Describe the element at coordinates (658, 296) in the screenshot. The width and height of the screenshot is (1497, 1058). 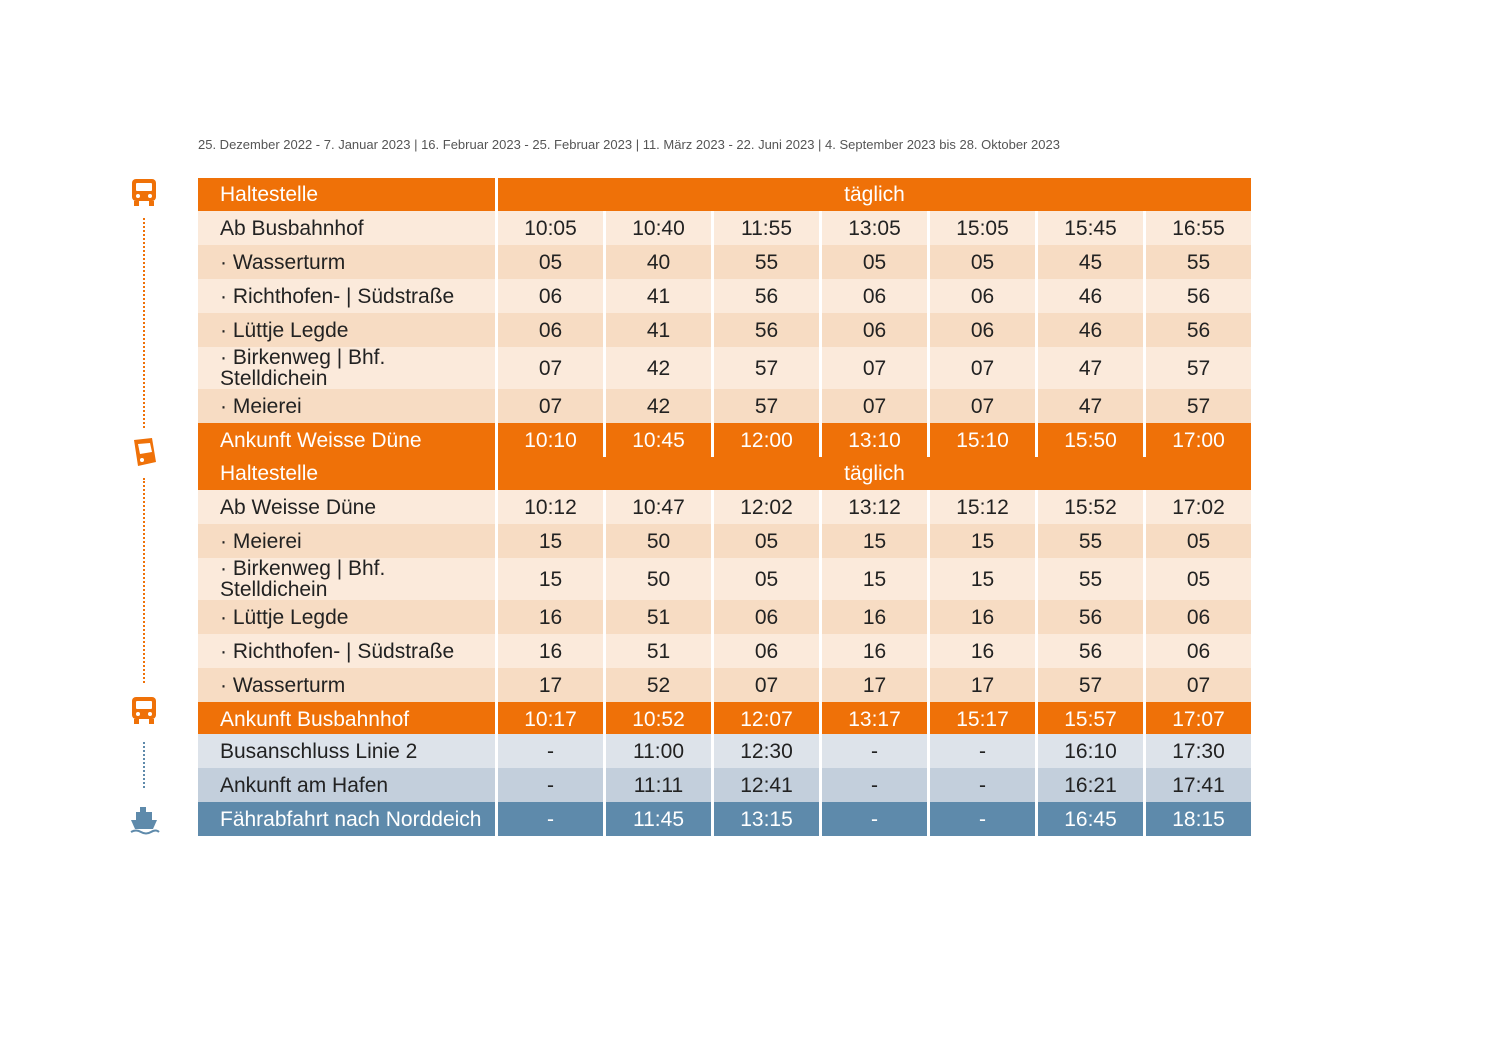
I see `time-cell: 41` at that location.